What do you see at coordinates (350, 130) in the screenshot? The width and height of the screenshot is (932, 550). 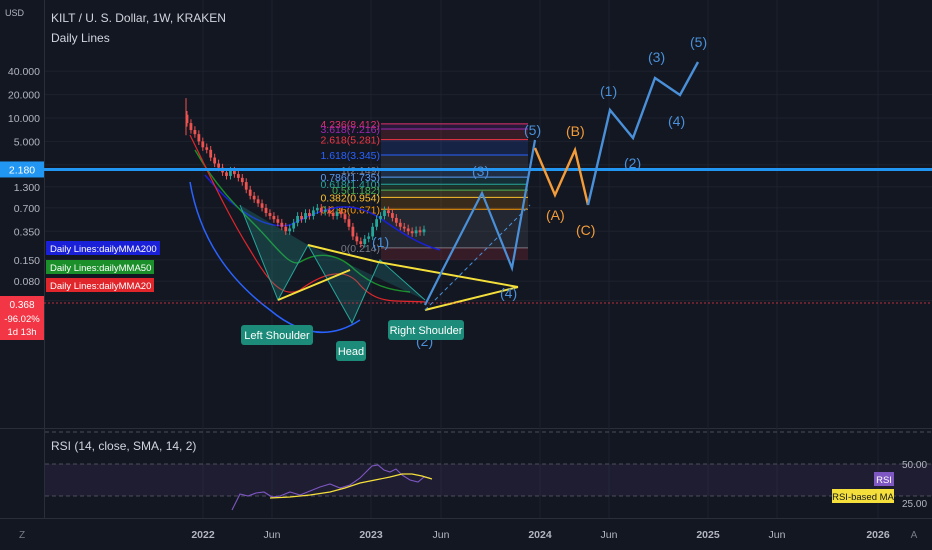 I see `fib-level-label: 3.618(7.216)` at bounding box center [350, 130].